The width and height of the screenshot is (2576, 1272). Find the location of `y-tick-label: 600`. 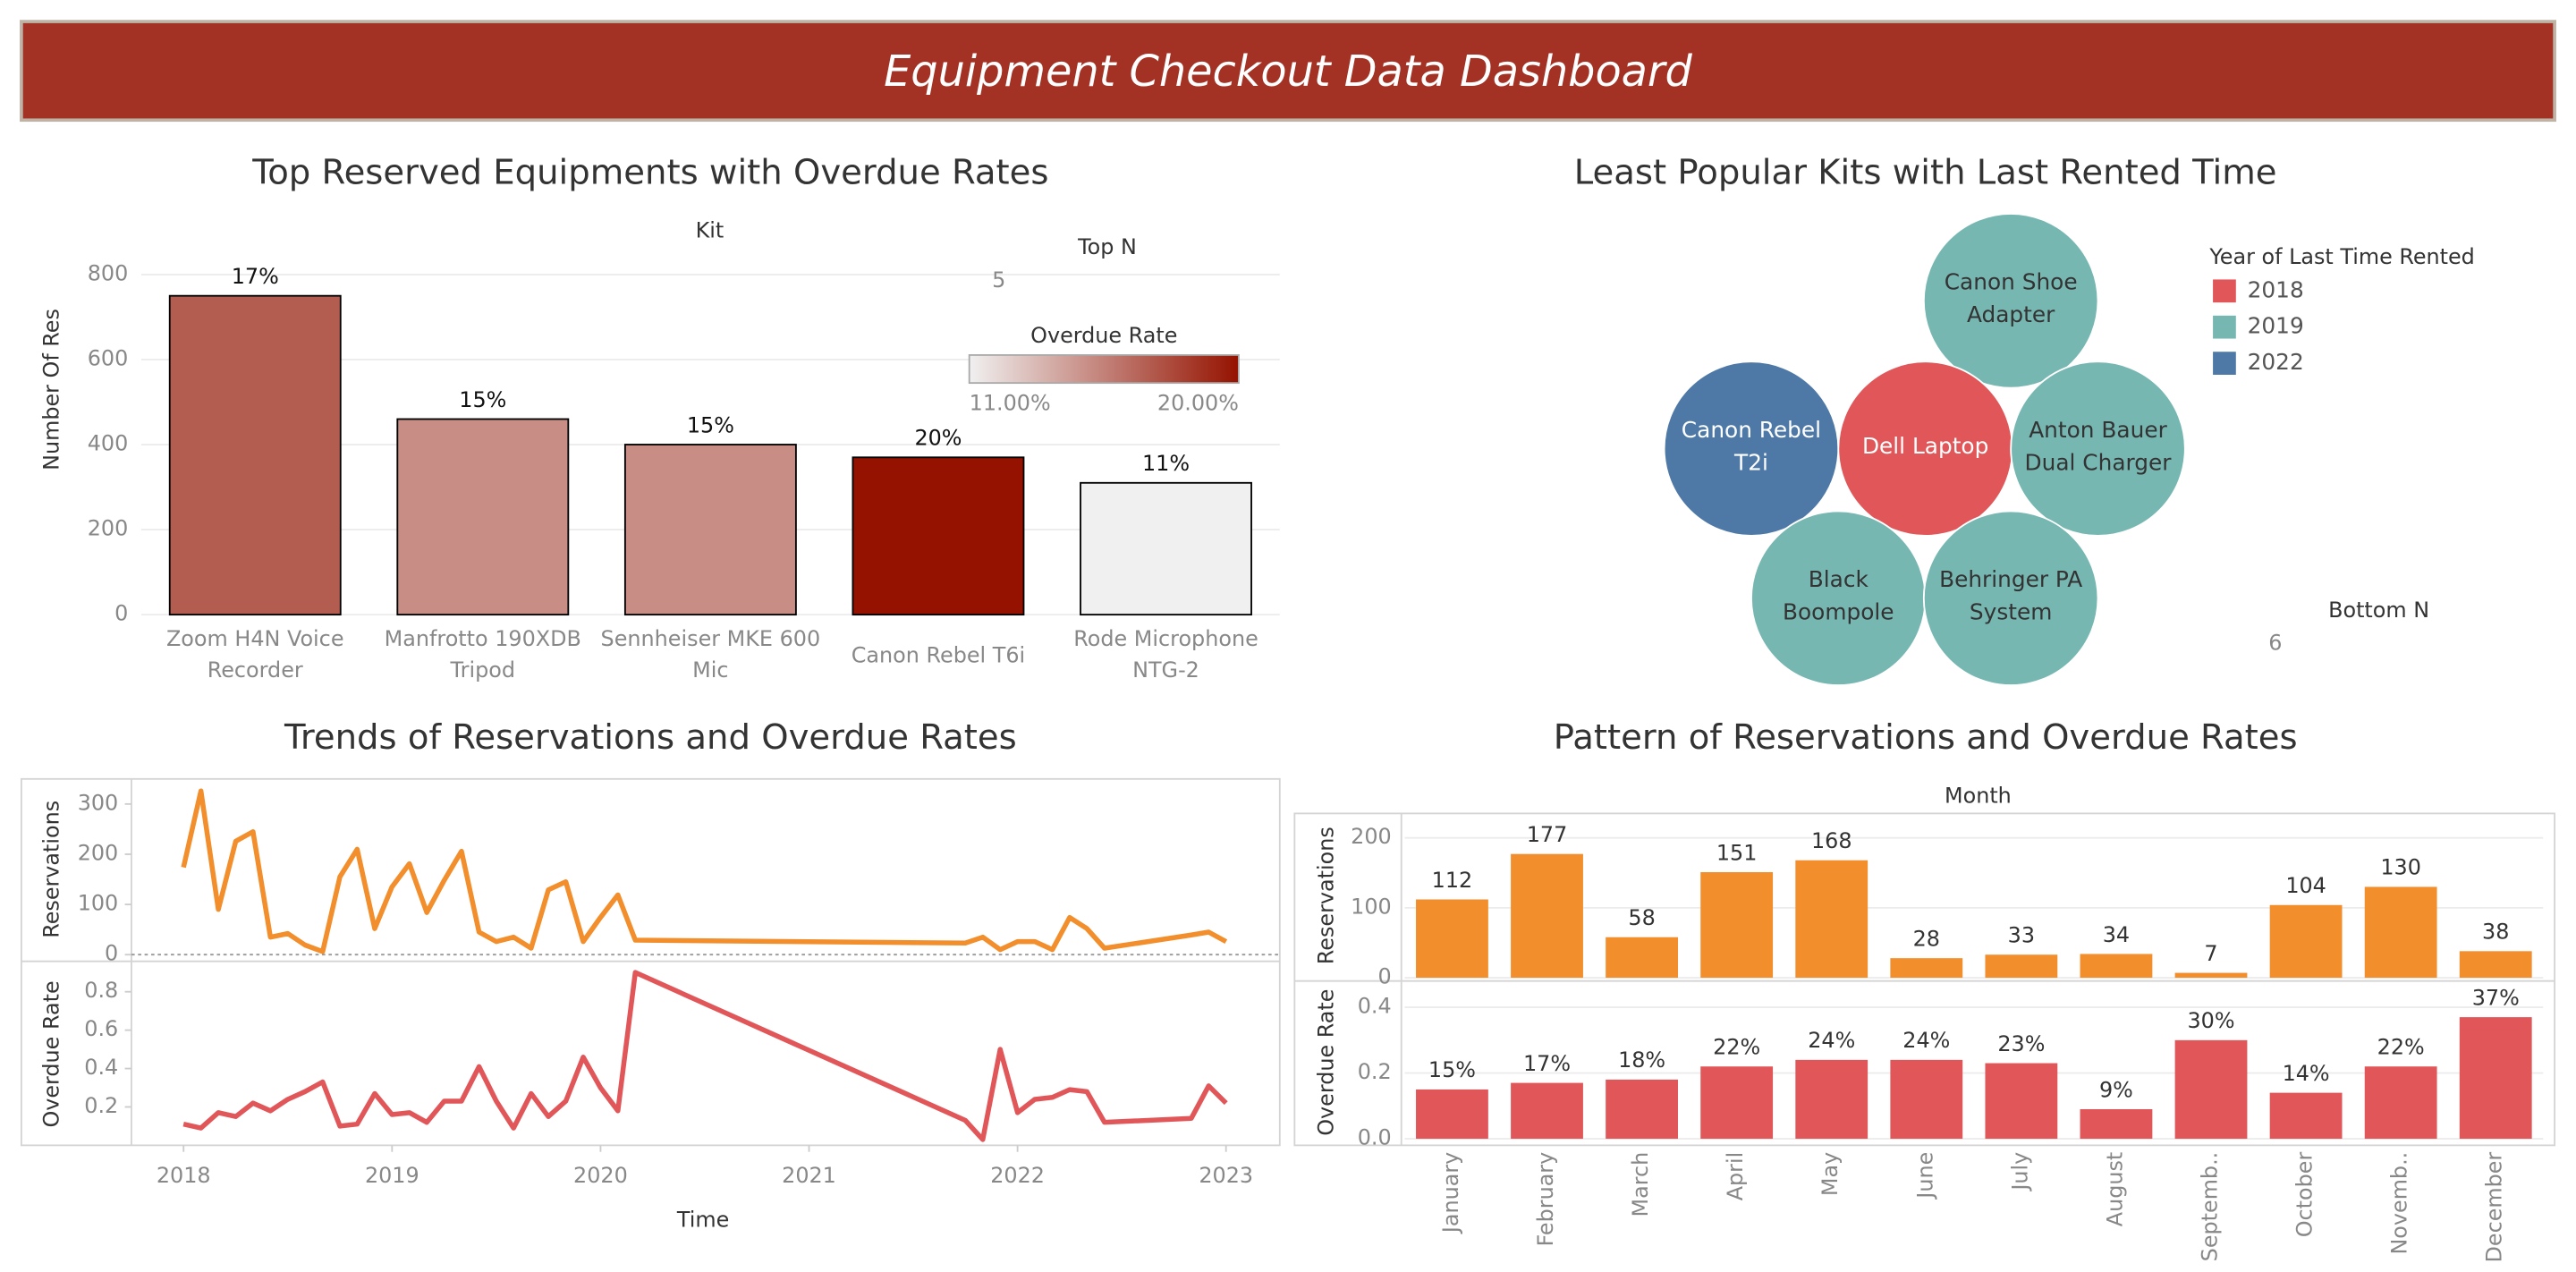

y-tick-label: 600 is located at coordinates (108, 357).